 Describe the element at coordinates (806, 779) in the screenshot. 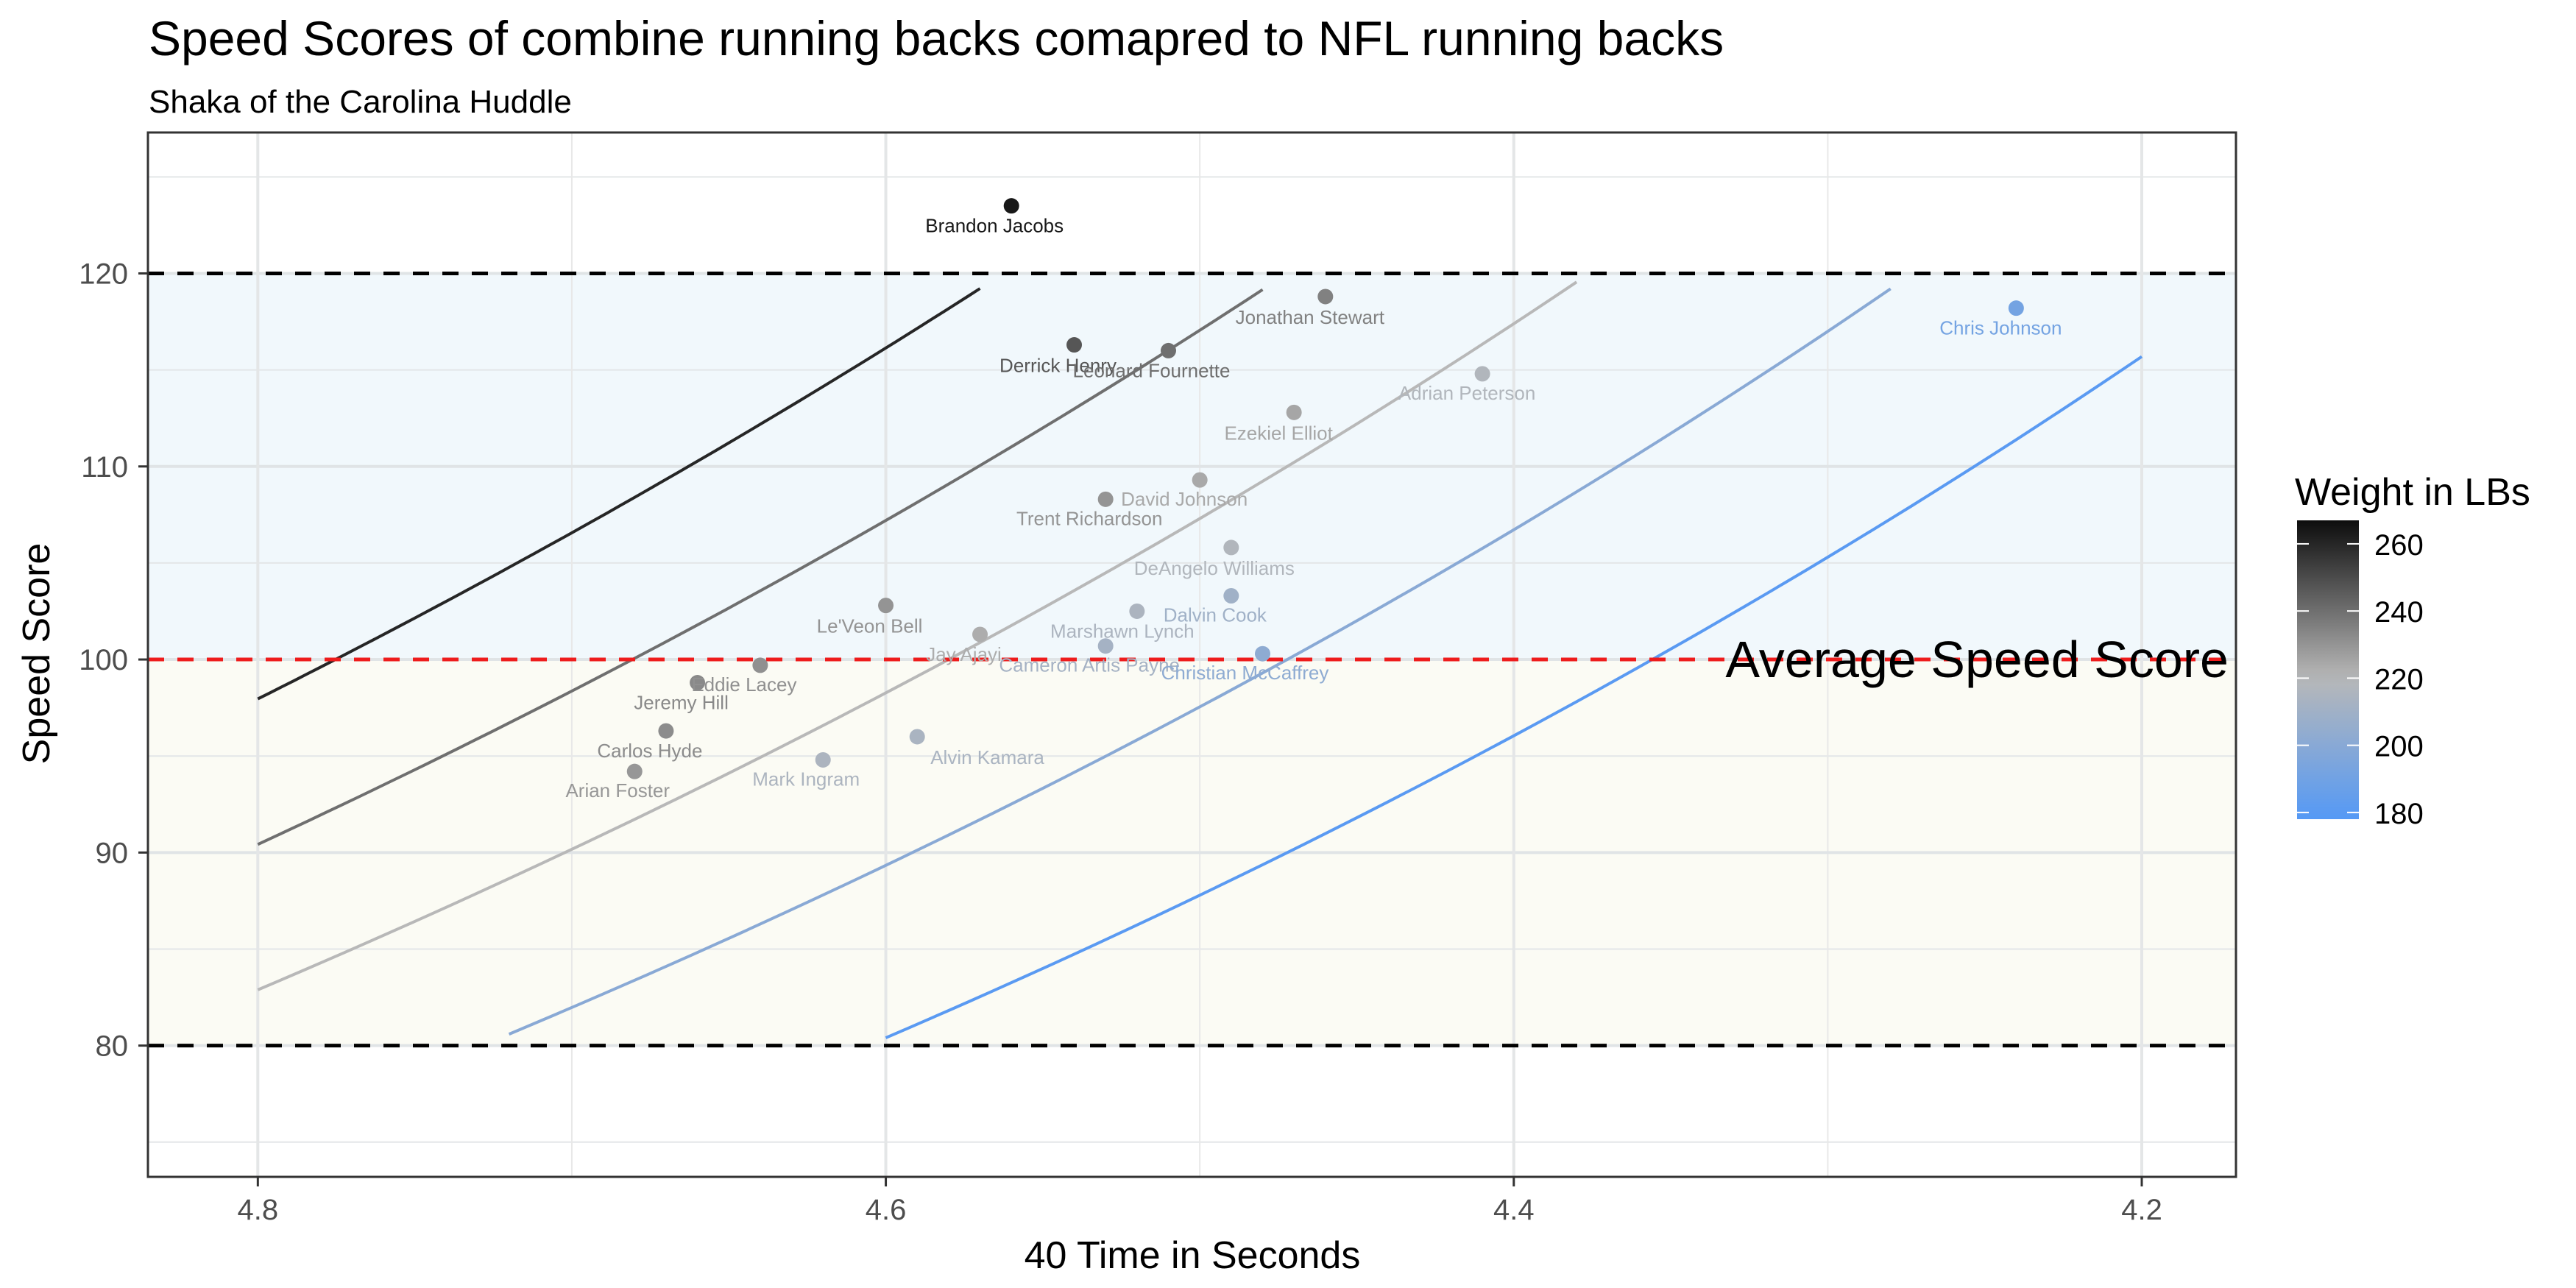

I see `point-label: Mark Ingram` at that location.